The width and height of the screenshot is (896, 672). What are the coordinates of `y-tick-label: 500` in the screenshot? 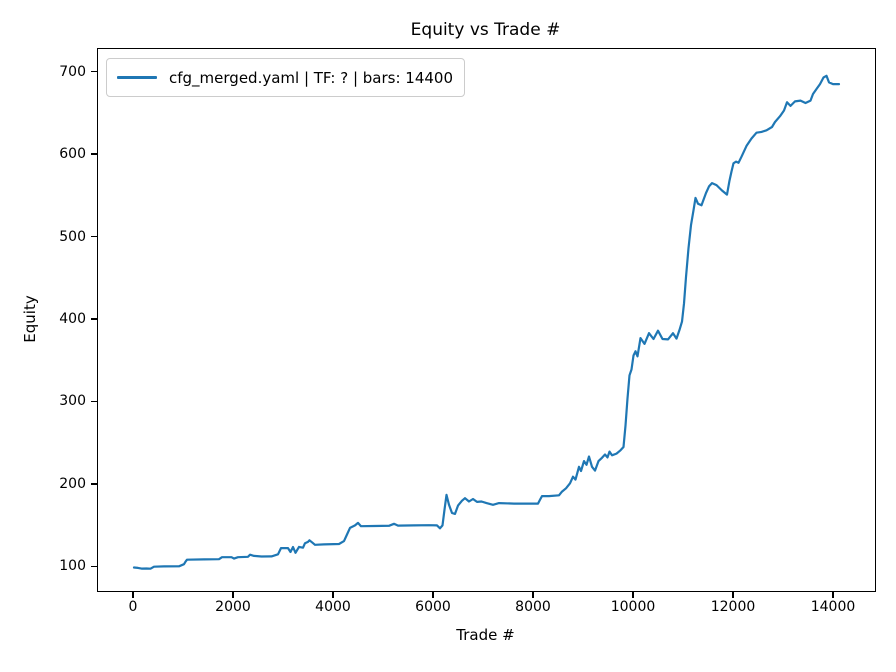 It's located at (72, 236).